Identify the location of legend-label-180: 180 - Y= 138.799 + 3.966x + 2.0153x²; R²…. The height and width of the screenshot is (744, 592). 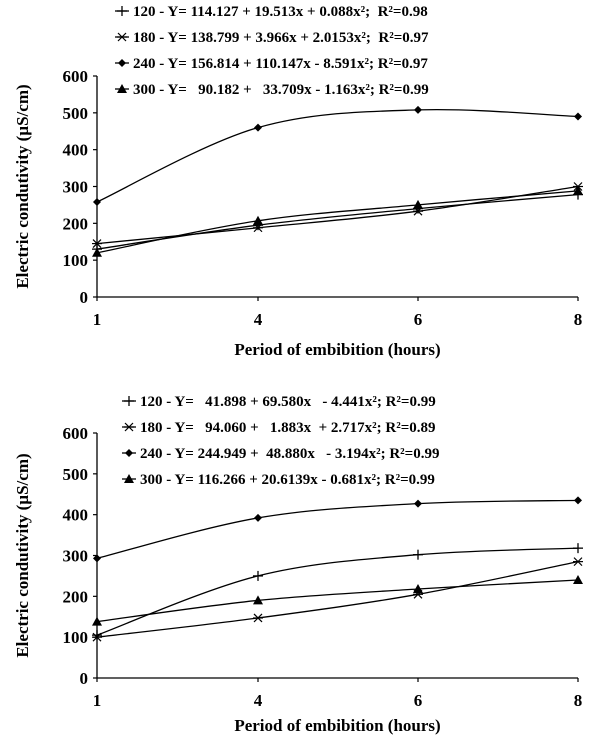
(281, 38).